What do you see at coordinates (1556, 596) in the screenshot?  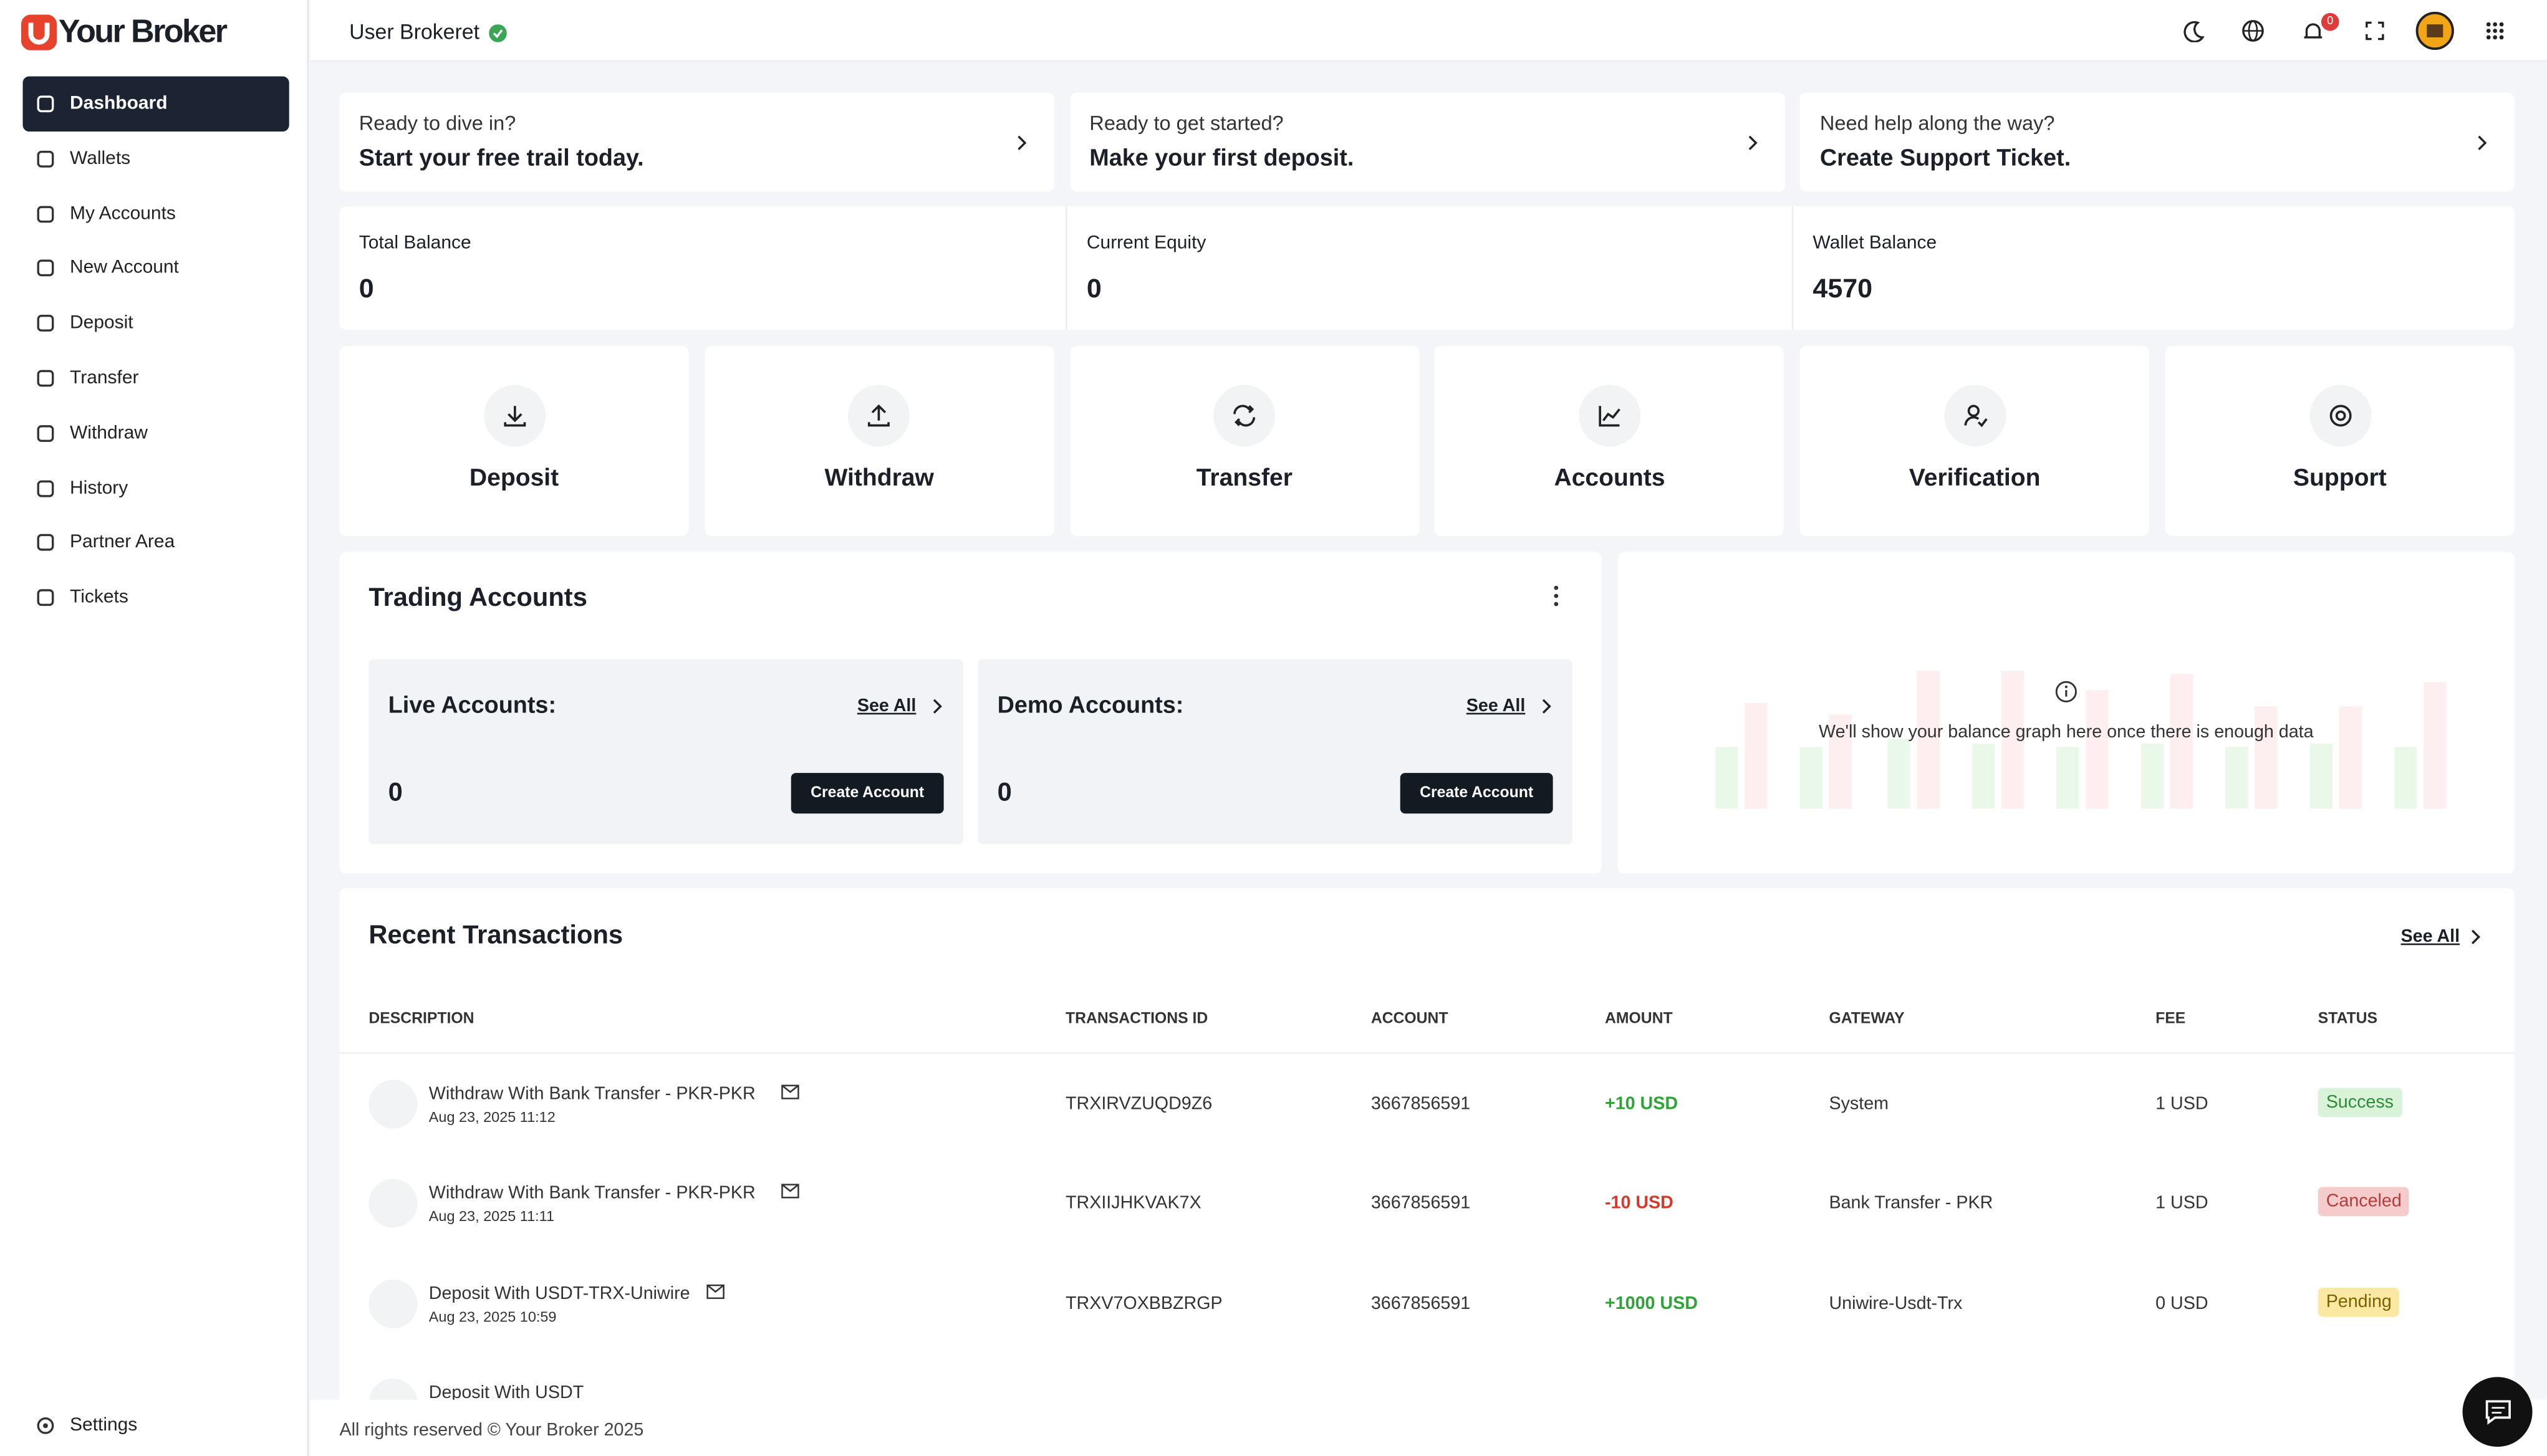 I see `more-menu` at bounding box center [1556, 596].